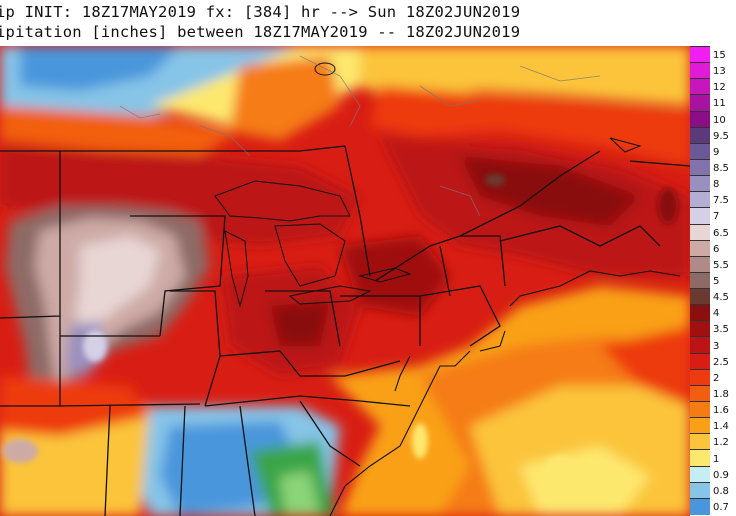  Describe the element at coordinates (721, 427) in the screenshot. I see `colorbar-label: 1.4` at that location.